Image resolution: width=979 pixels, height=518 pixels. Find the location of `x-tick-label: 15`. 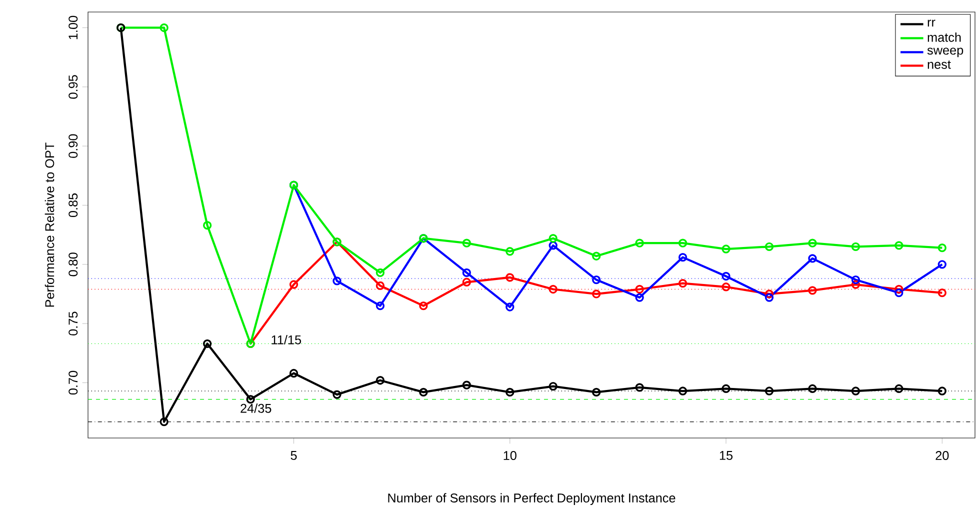

x-tick-label: 15 is located at coordinates (726, 455).